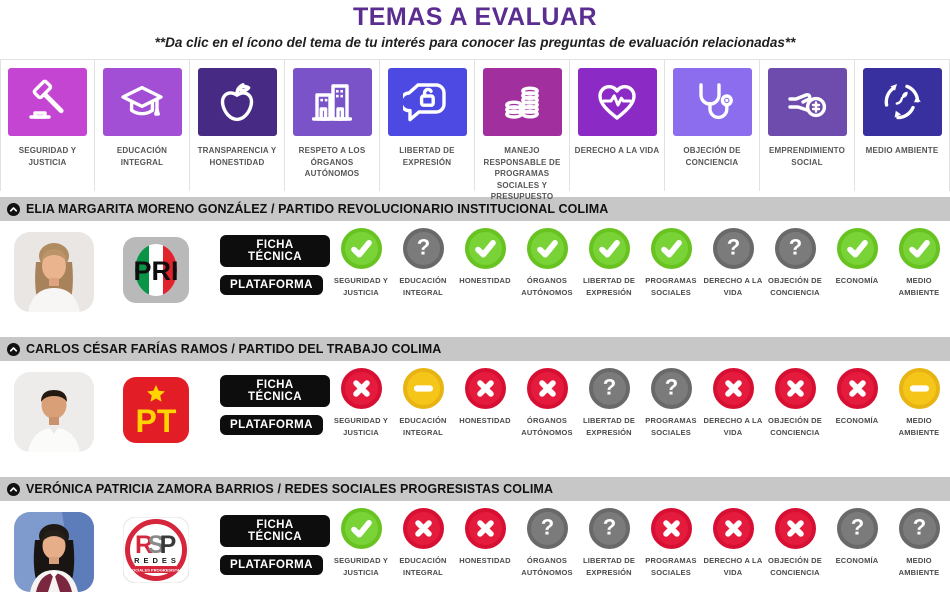 This screenshot has height=602, width=950. What do you see at coordinates (427, 102) in the screenshot?
I see `speech-lock-icon` at bounding box center [427, 102].